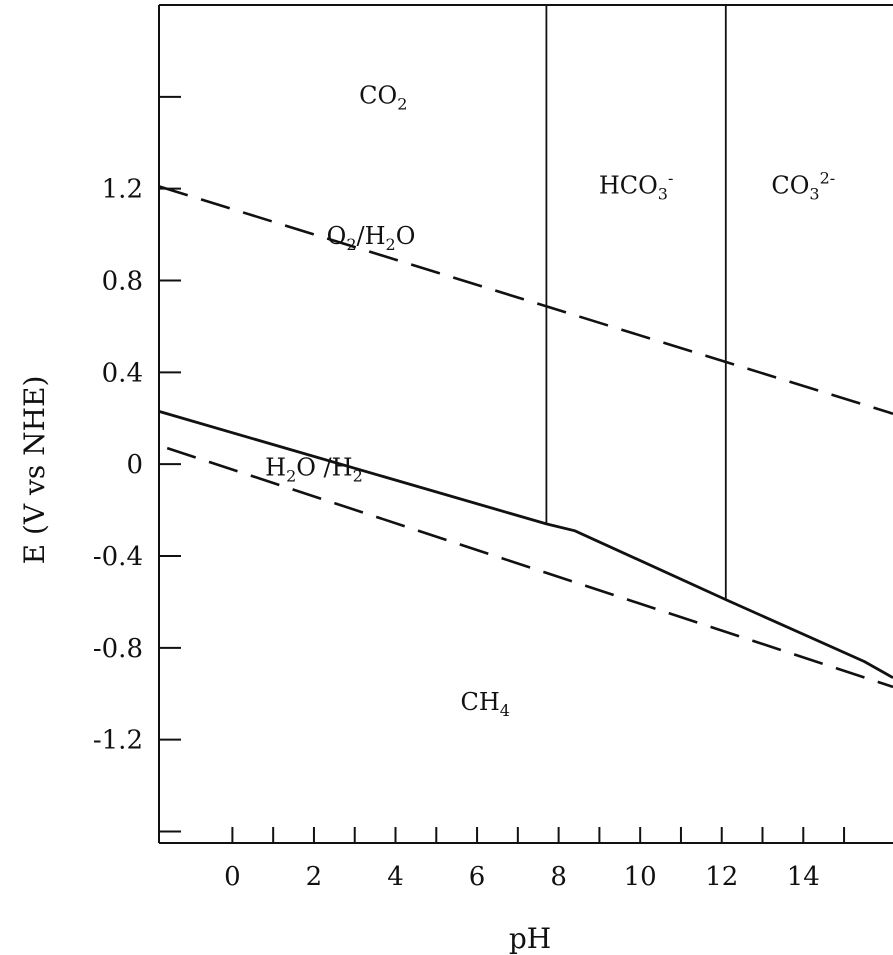  I want to click on x-tick-label: 14, so click(803, 877).